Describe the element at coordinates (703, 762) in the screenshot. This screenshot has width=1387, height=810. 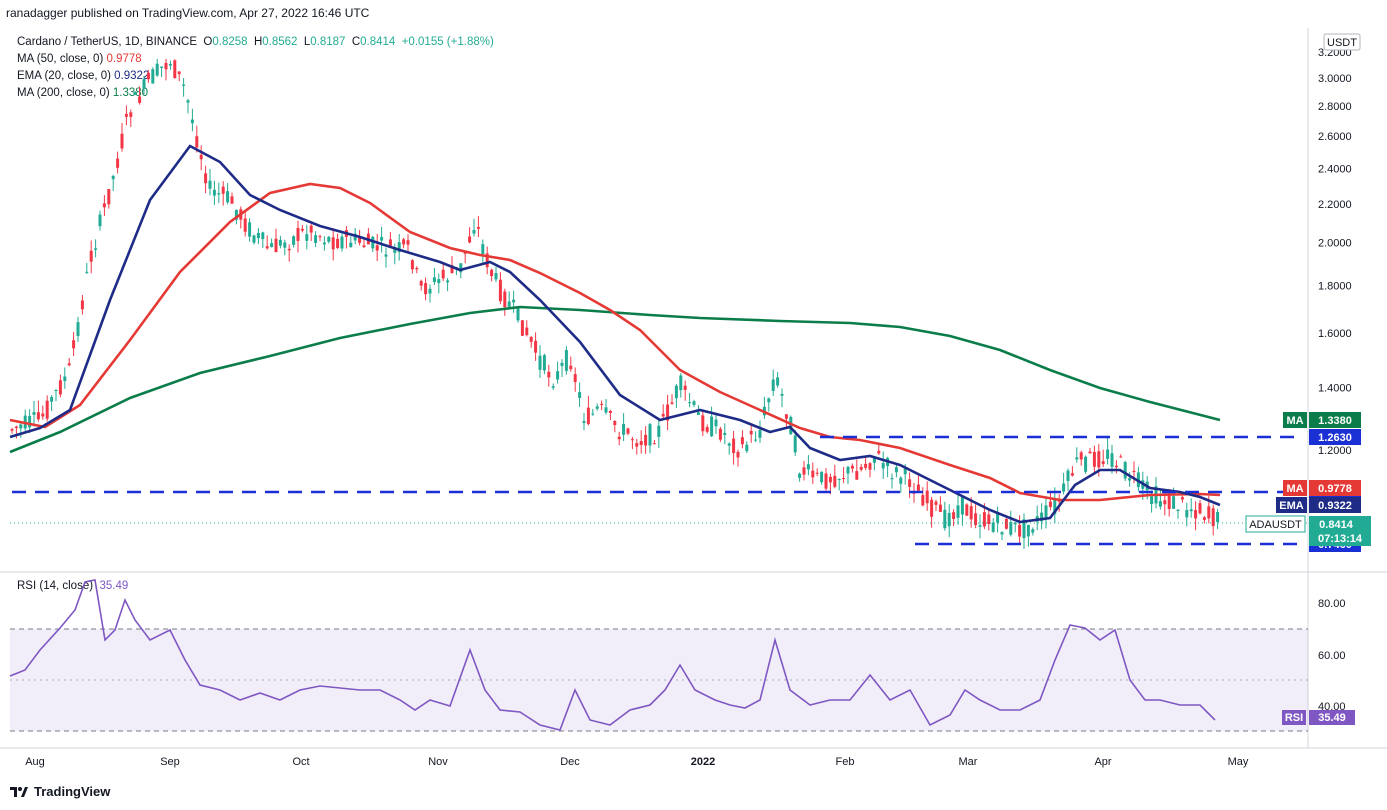
I see `time-tick-label: 2022` at that location.